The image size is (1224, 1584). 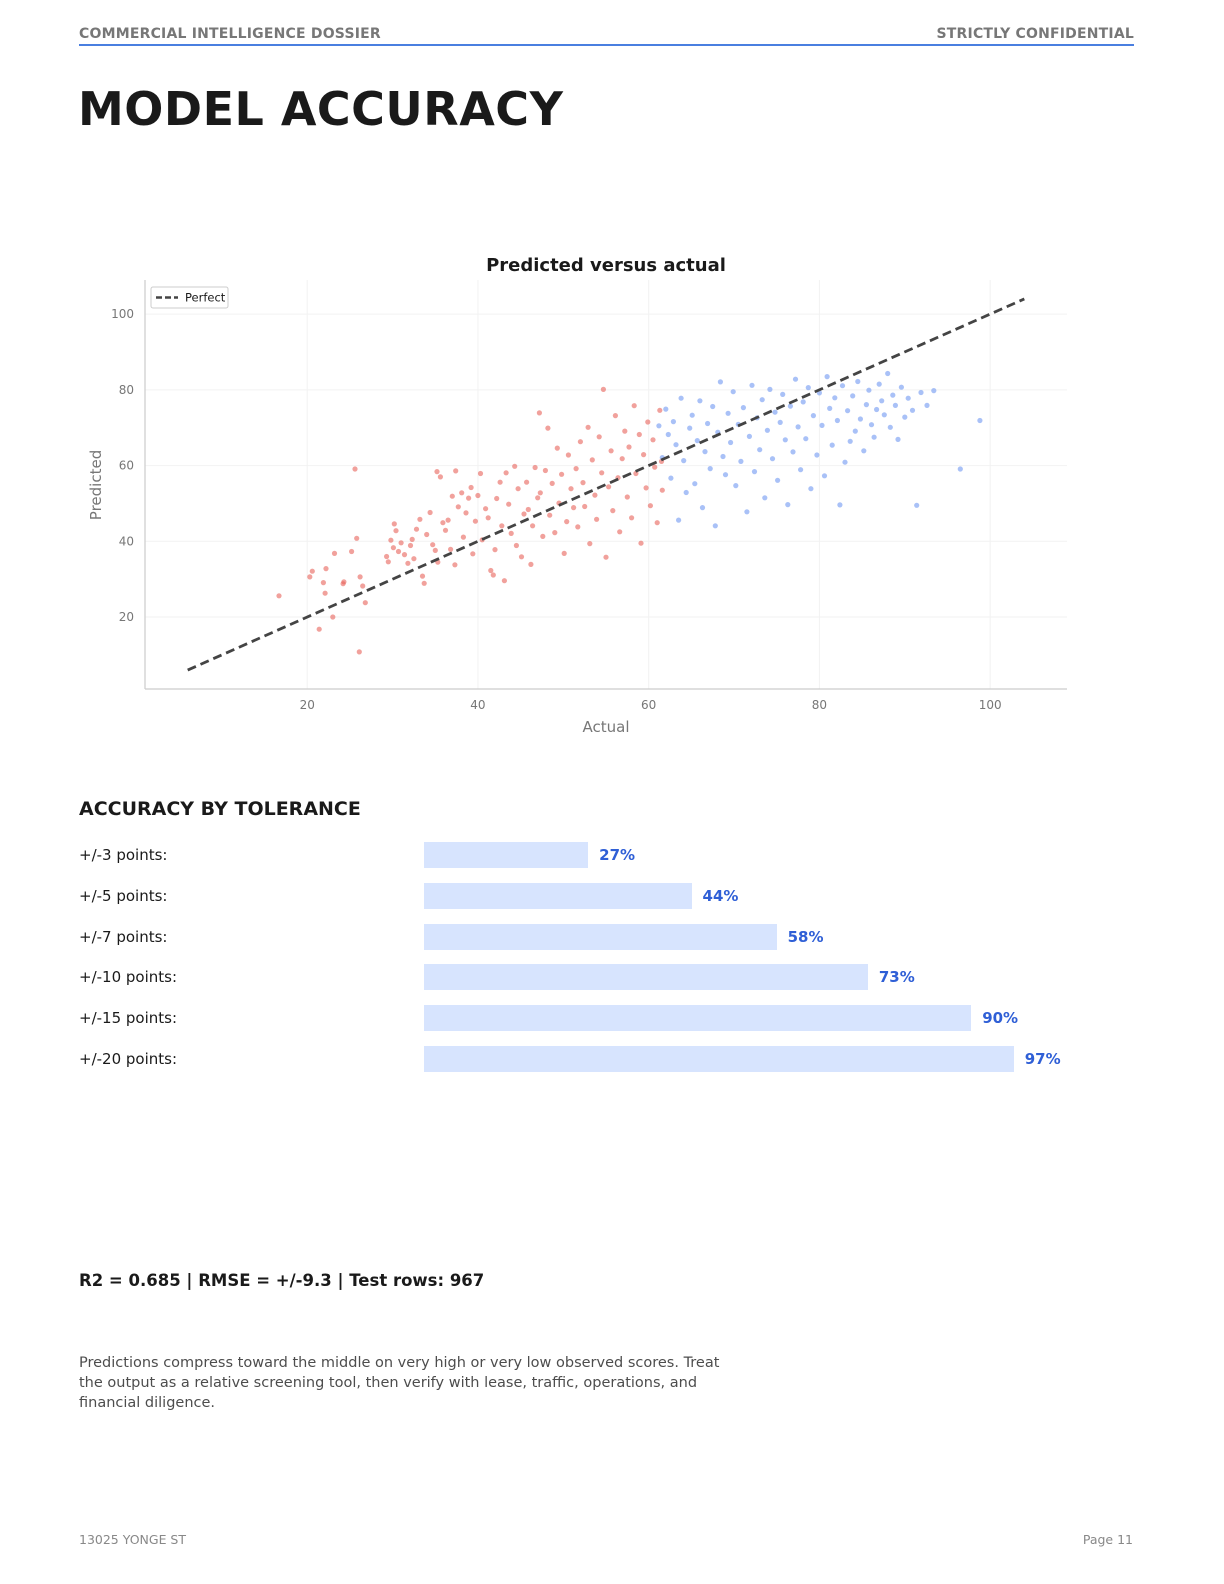 What do you see at coordinates (612, 855) in the screenshot?
I see `tolerance-row: +/-3 points: 27%` at bounding box center [612, 855].